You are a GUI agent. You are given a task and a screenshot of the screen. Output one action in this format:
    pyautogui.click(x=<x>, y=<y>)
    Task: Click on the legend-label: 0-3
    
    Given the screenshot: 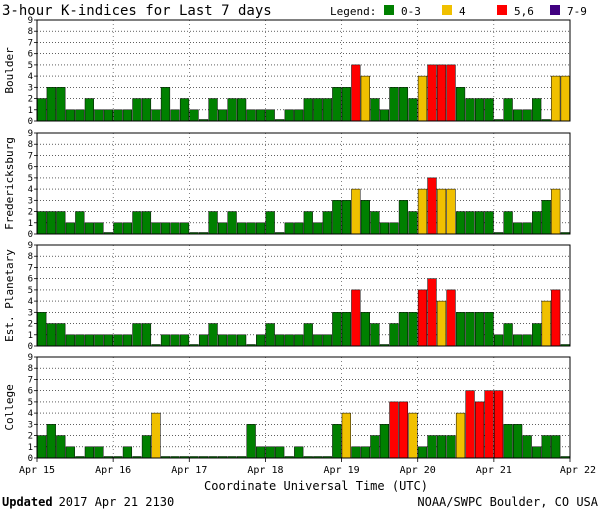 What is the action you would take?
    pyautogui.click(x=411, y=11)
    